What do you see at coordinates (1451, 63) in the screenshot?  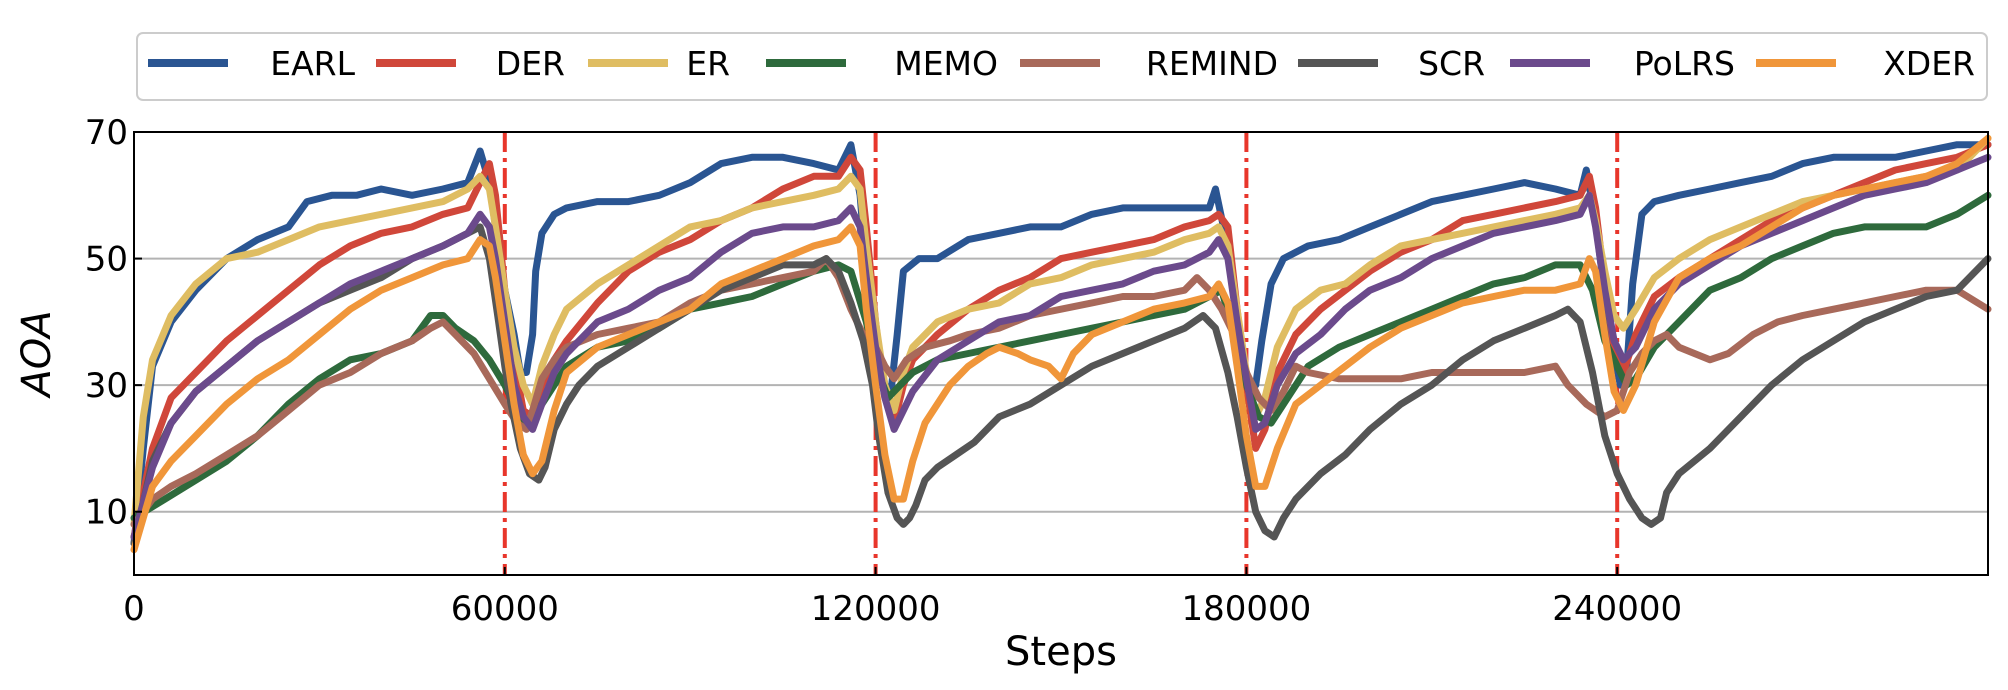 I see `legend-label-scr: SCR` at bounding box center [1451, 63].